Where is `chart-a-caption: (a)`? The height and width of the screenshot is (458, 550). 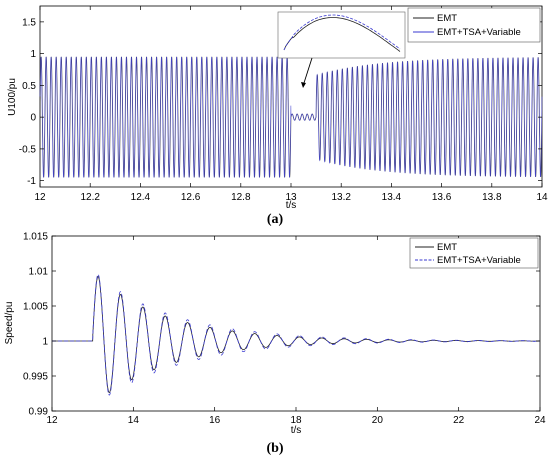
chart-a-caption: (a) is located at coordinates (275, 219).